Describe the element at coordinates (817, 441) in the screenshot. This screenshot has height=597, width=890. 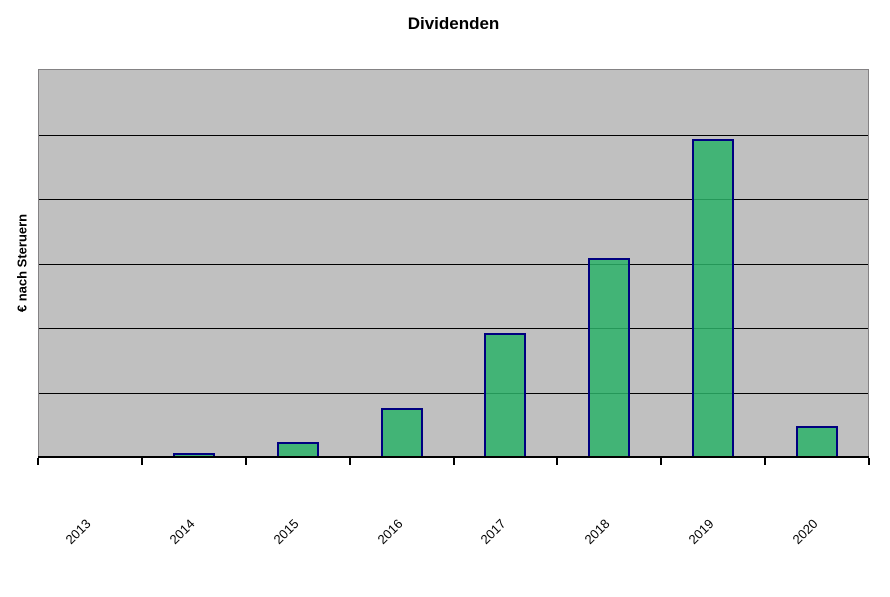
I see `bar-2020` at that location.